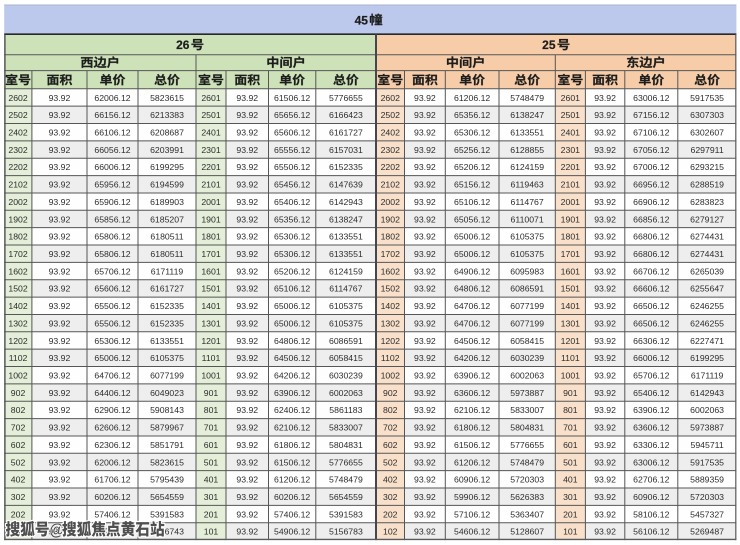 The image size is (740, 545). What do you see at coordinates (112, 289) in the screenshot?
I see `svg-text: 65606.12` at bounding box center [112, 289].